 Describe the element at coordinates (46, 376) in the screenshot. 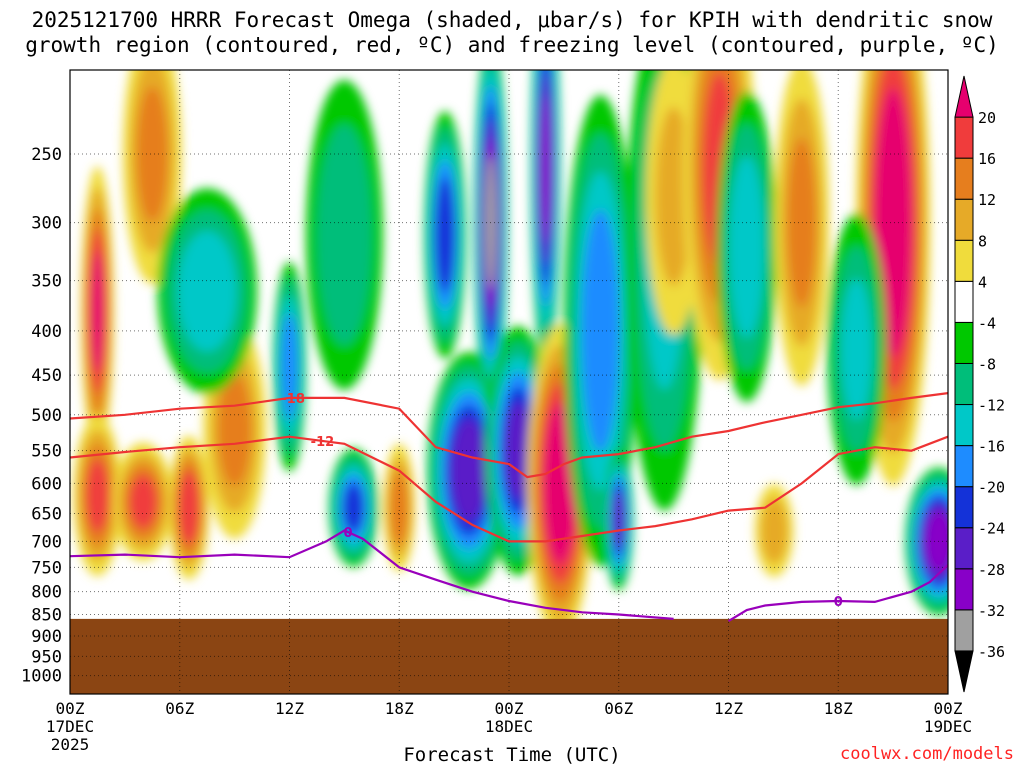

I see `y-tick-label-450: 450` at that location.